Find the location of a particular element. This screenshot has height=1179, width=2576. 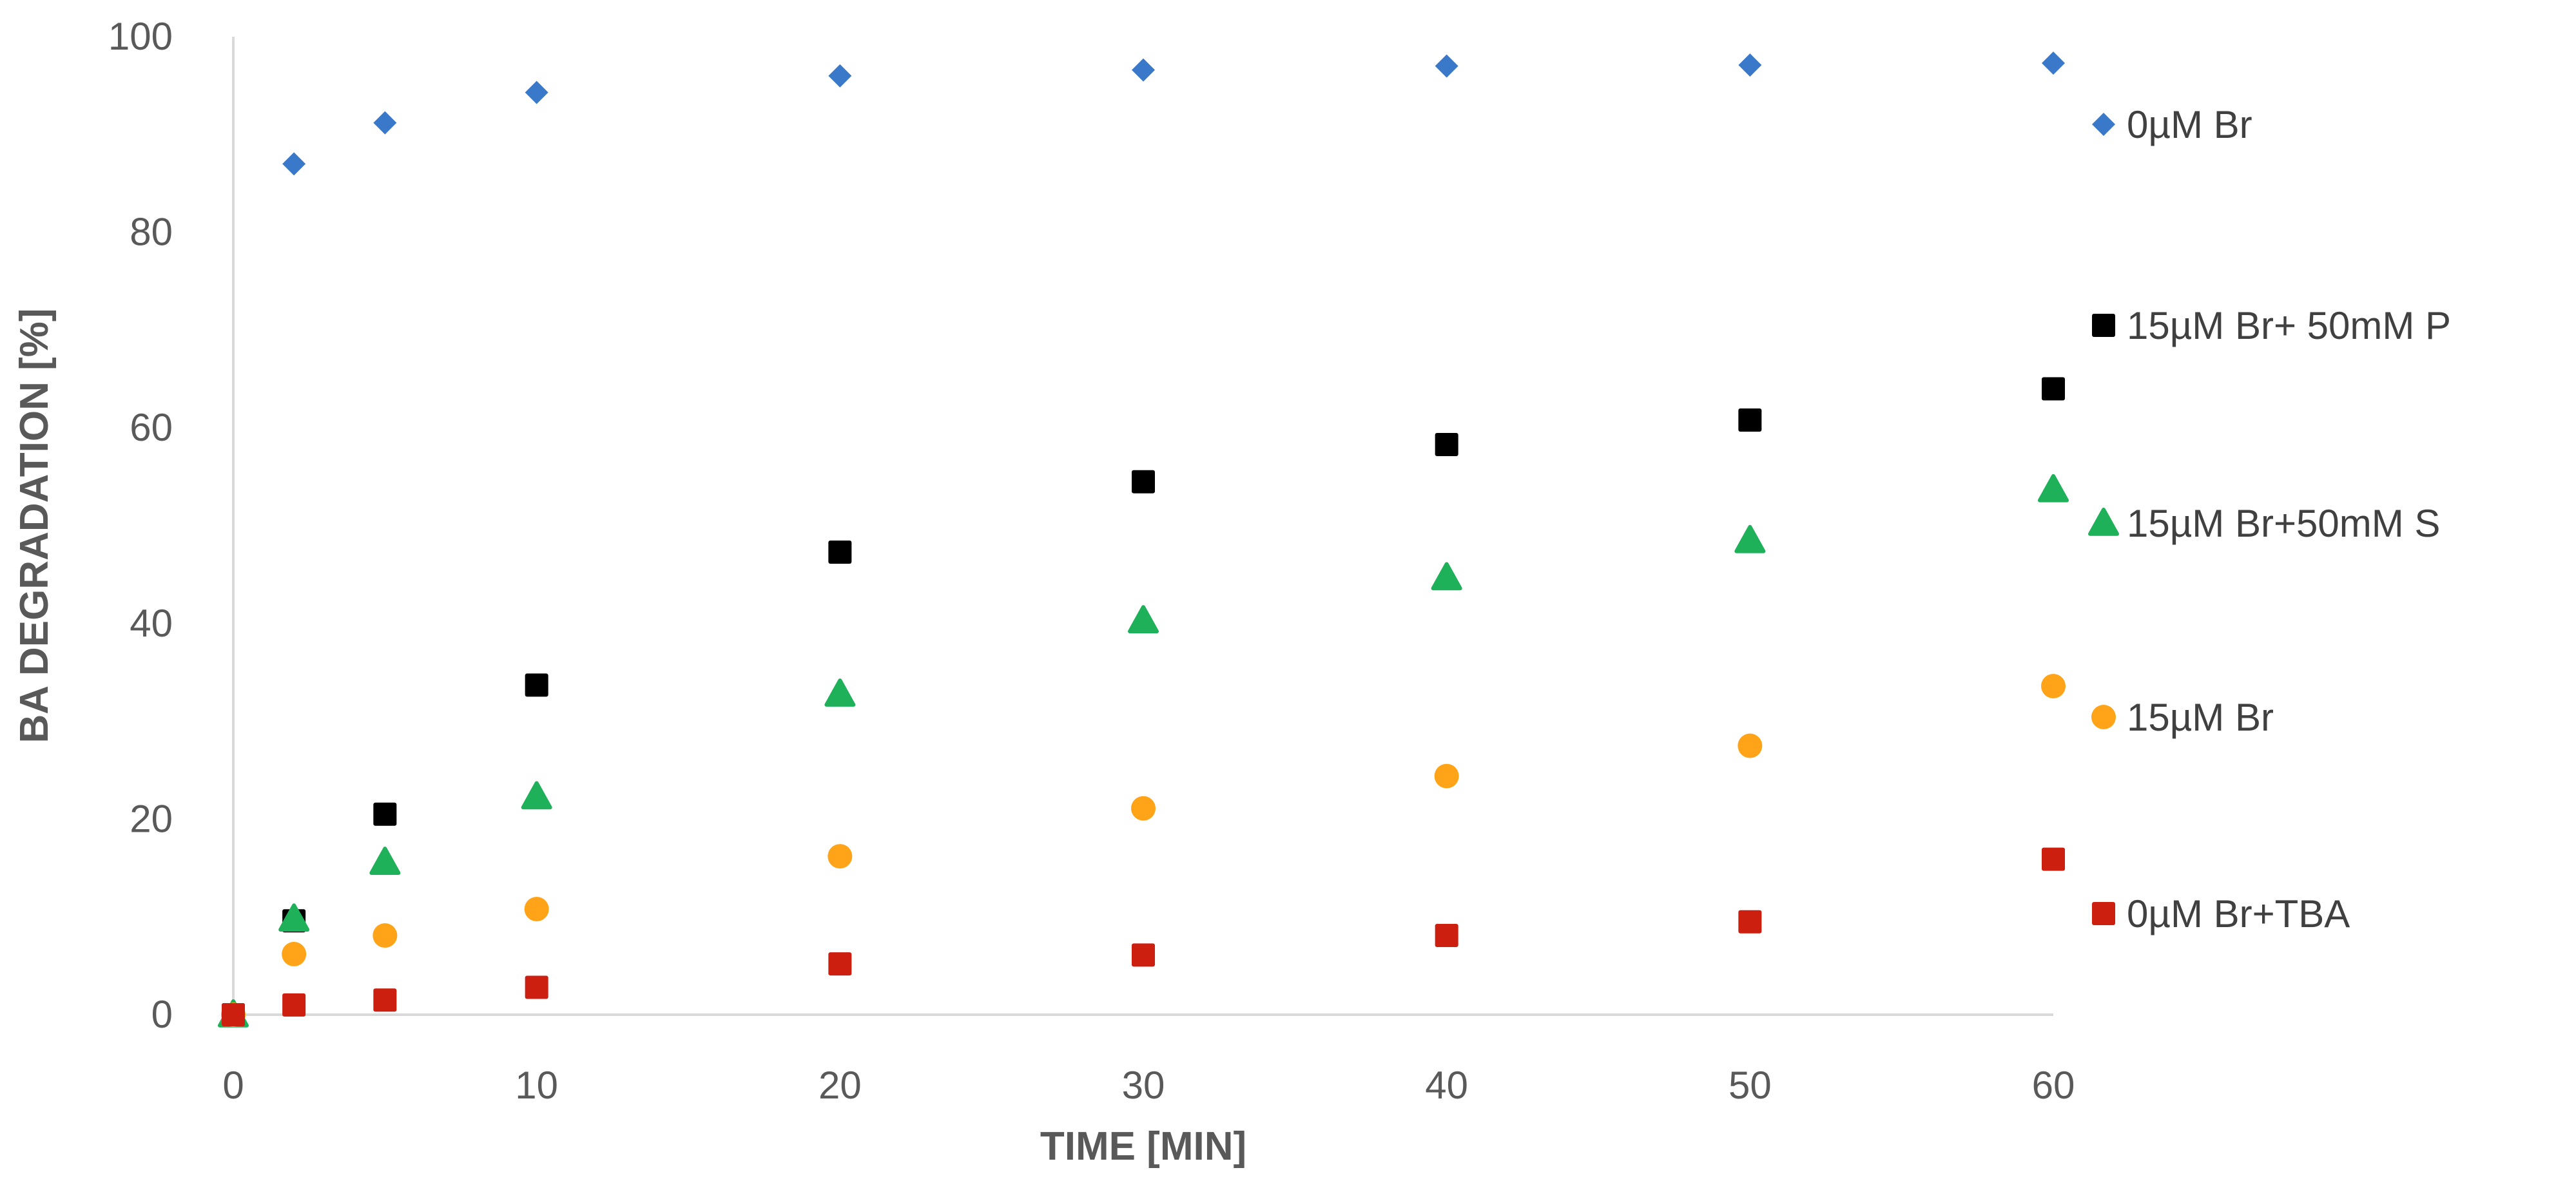

legend-label: 0µM Br+TBA is located at coordinates (2238, 913).